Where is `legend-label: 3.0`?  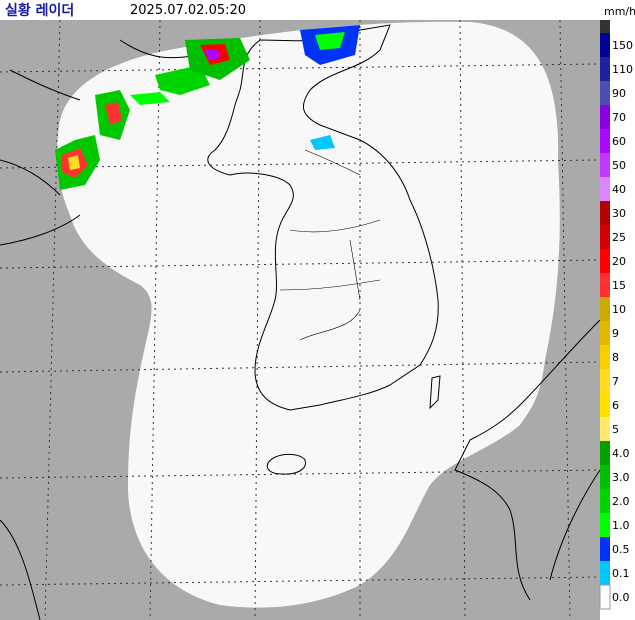 legend-label: 3.0 is located at coordinates (621, 477).